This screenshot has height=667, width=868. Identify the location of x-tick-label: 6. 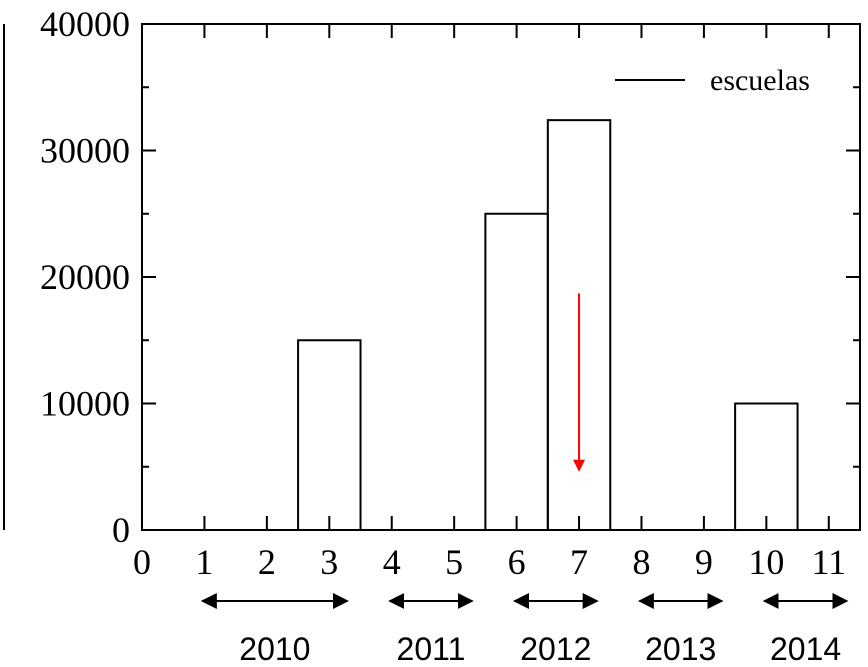
(517, 562).